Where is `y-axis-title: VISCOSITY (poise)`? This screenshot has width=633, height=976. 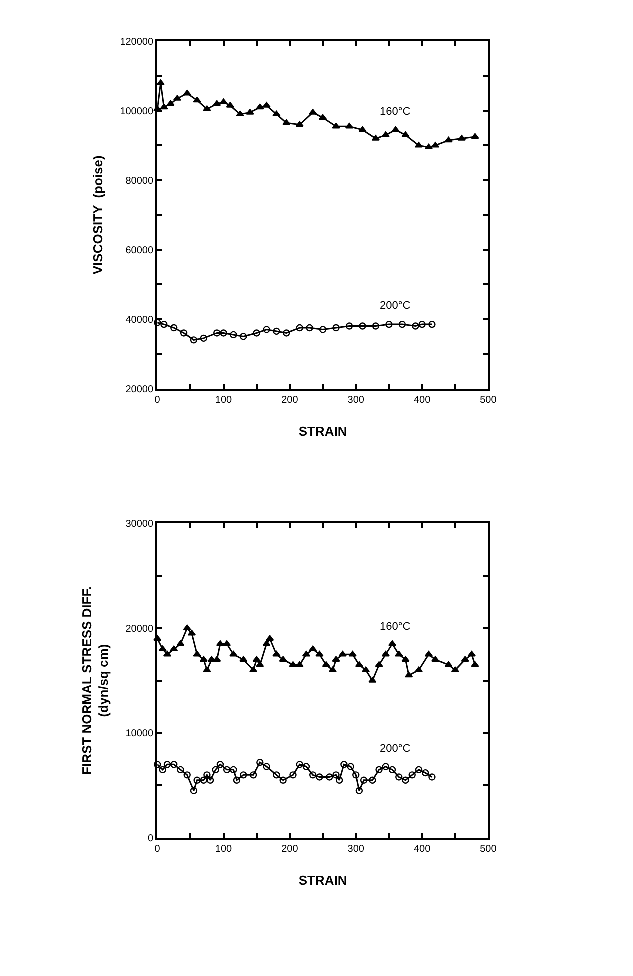 y-axis-title: VISCOSITY (poise) is located at coordinates (98, 215).